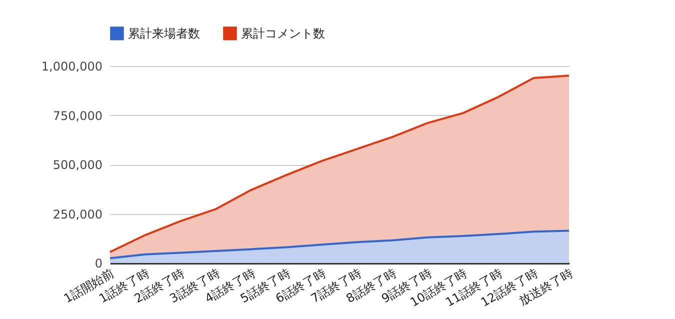 Image resolution: width=675 pixels, height=319 pixels. Describe the element at coordinates (164, 33) in the screenshot. I see `legend-label: 累計来場者数` at that location.